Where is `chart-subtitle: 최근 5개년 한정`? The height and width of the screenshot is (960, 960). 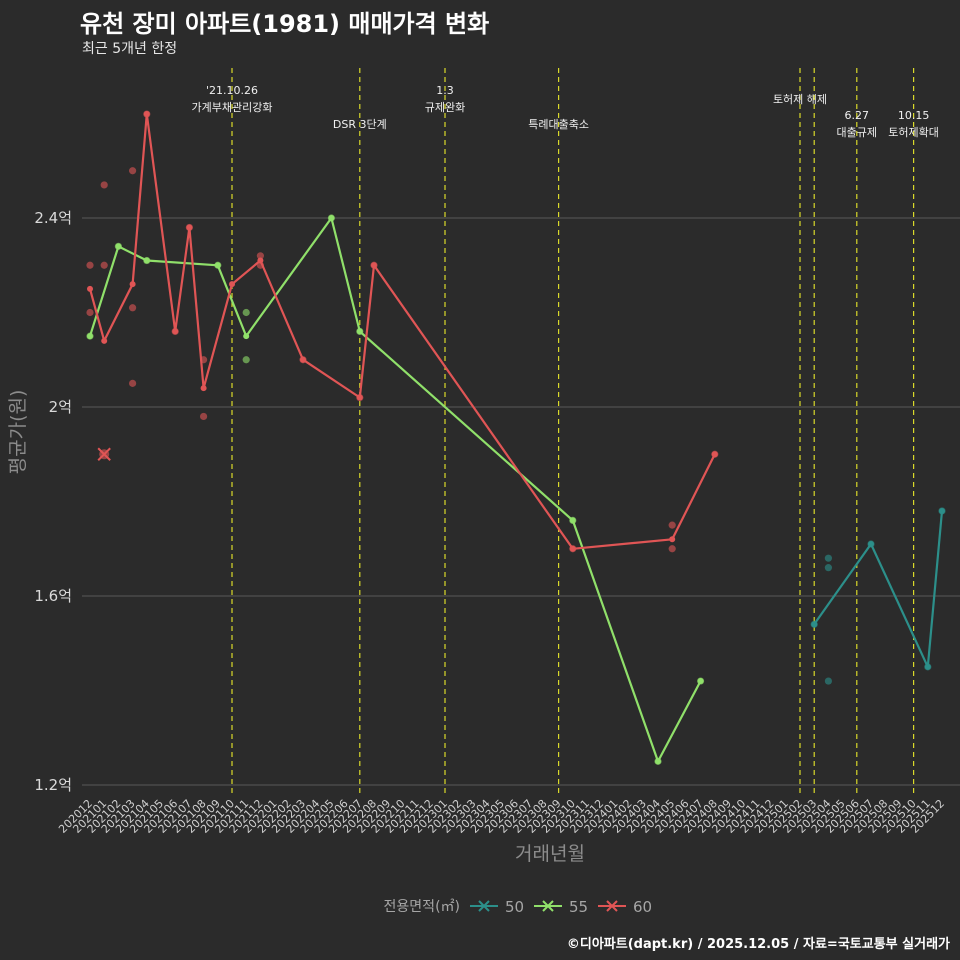
chart-subtitle: 최근 5개년 한정 is located at coordinates (130, 49).